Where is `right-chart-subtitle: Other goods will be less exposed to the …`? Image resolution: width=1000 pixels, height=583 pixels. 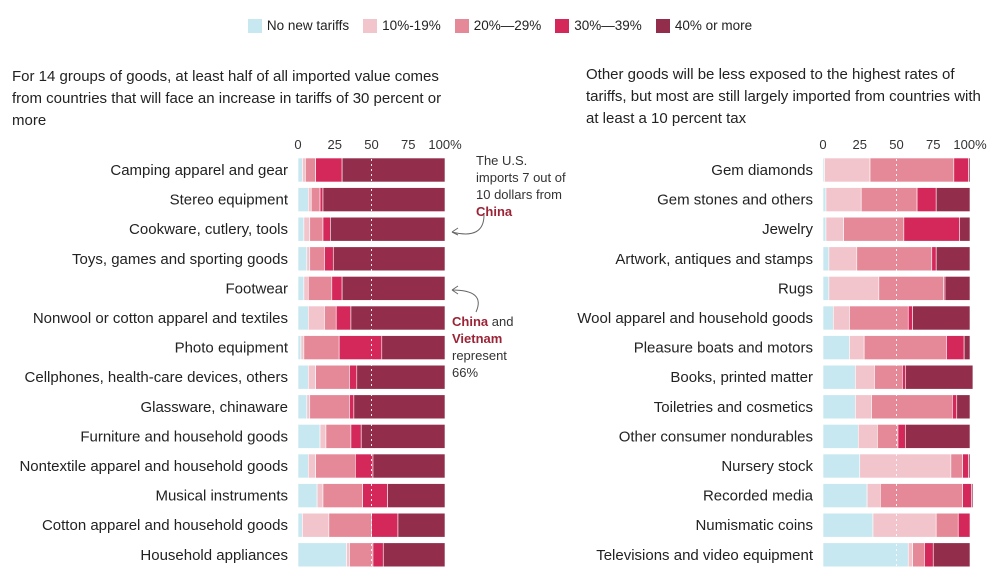 right-chart-subtitle: Other goods will be less exposed to the … is located at coordinates (783, 96).